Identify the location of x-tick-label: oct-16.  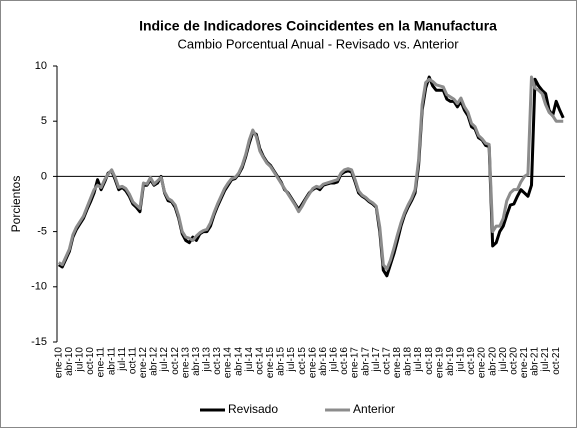
(344, 361).